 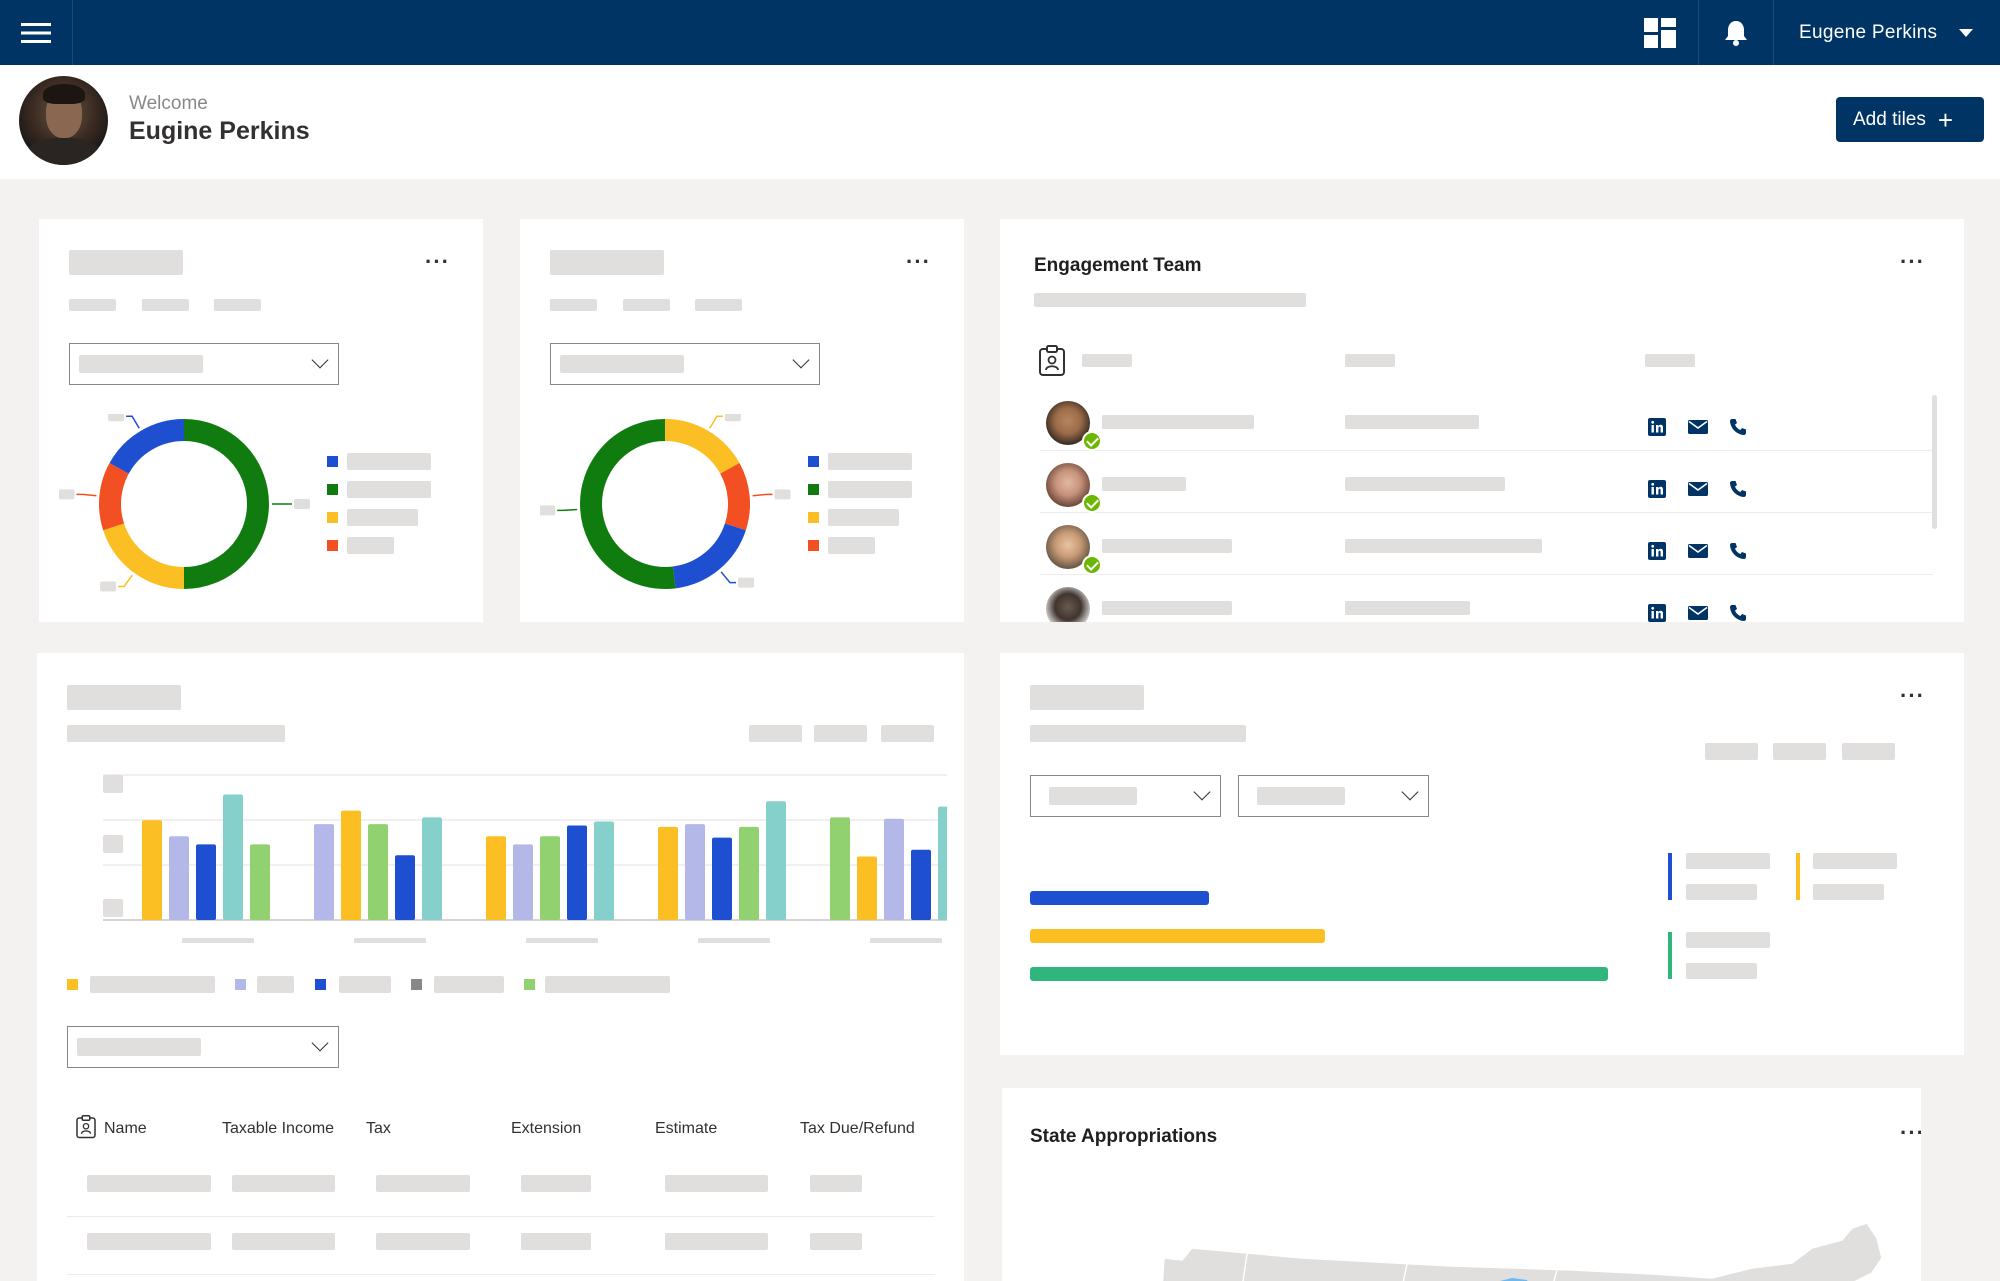 I want to click on column-header-placeholder, so click(x=1670, y=360).